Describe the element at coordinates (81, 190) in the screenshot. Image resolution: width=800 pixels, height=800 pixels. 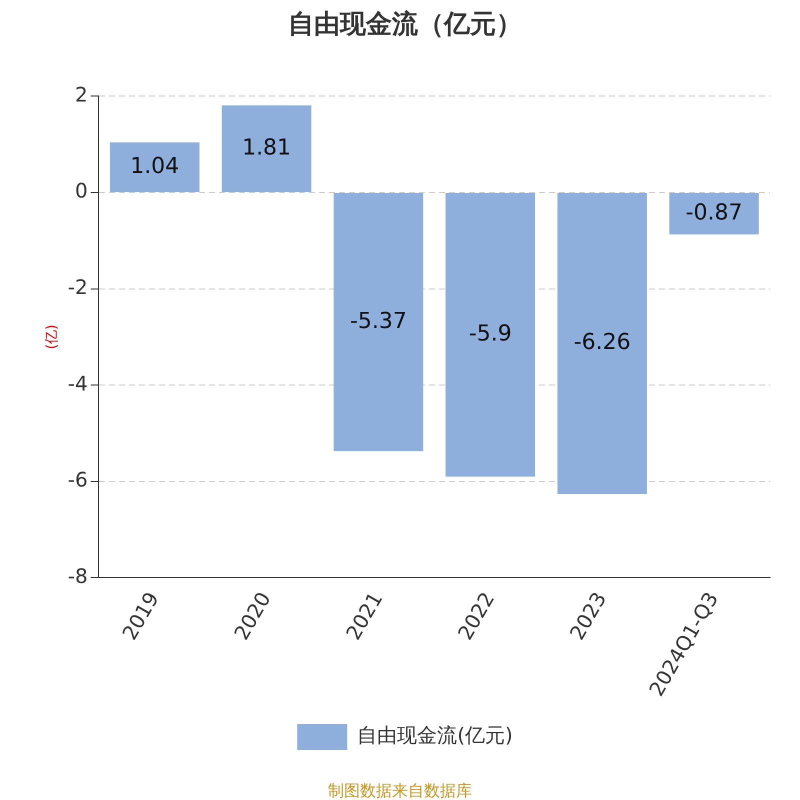
I see `y-tick-label: 0` at that location.